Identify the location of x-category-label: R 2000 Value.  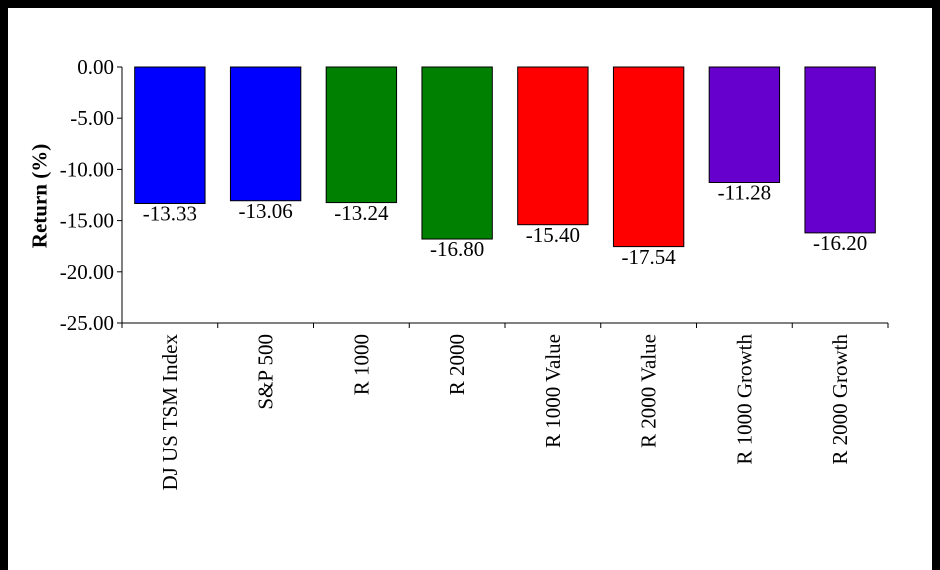
(649, 391).